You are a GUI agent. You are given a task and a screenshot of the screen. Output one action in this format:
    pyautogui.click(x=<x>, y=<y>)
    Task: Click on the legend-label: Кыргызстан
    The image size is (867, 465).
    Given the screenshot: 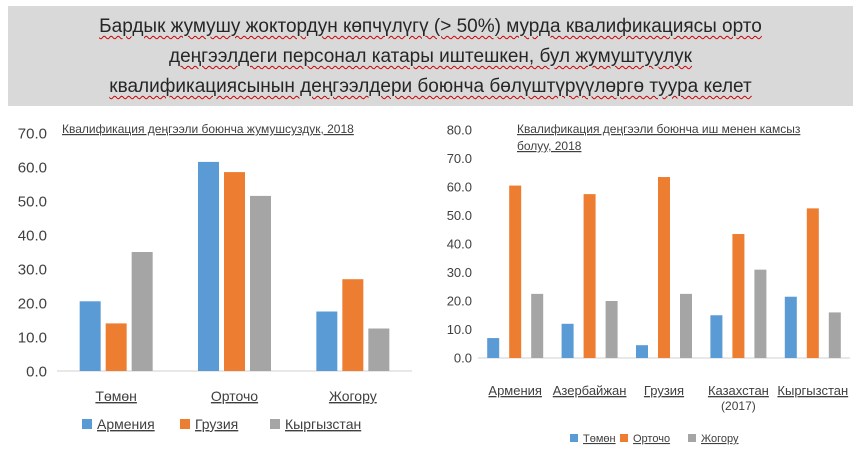 What is the action you would take?
    pyautogui.click(x=323, y=424)
    